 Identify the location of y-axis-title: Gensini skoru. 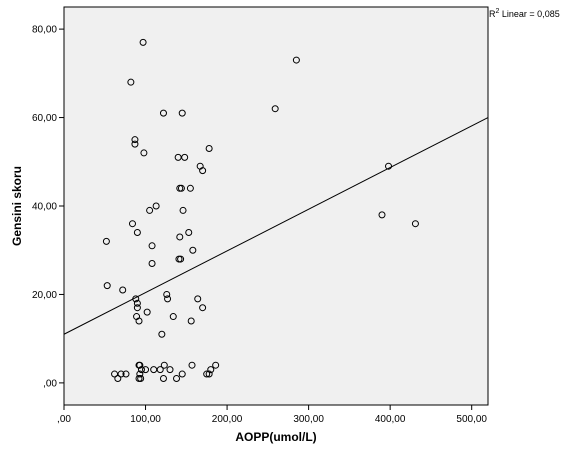
(17, 206).